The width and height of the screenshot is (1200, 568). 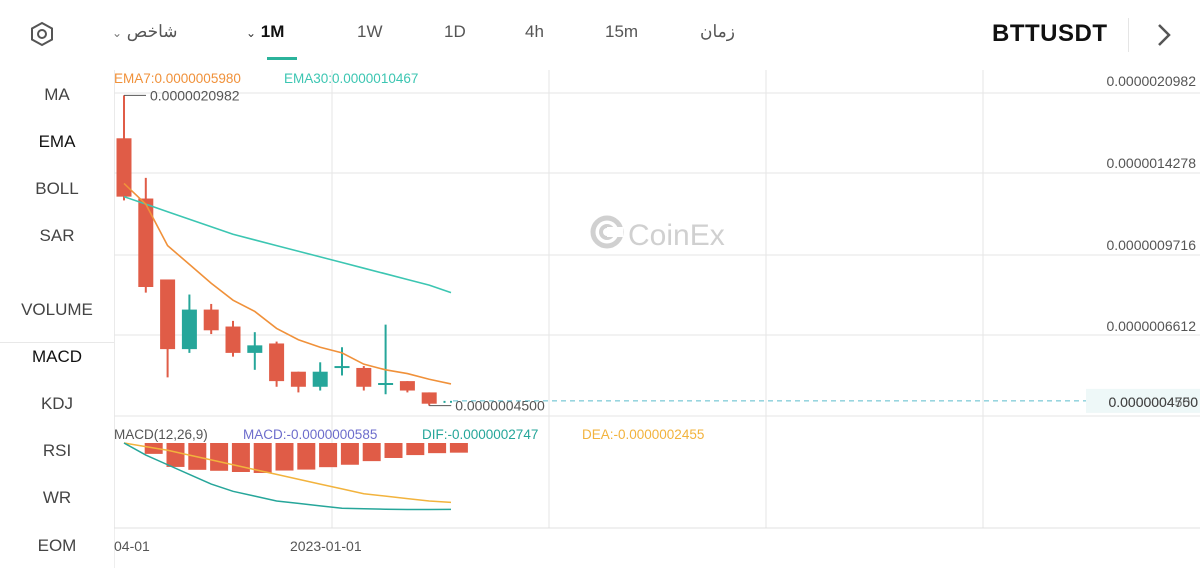 What do you see at coordinates (643, 434) in the screenshot?
I see `dea-legend: DEA:-0.0000002455` at bounding box center [643, 434].